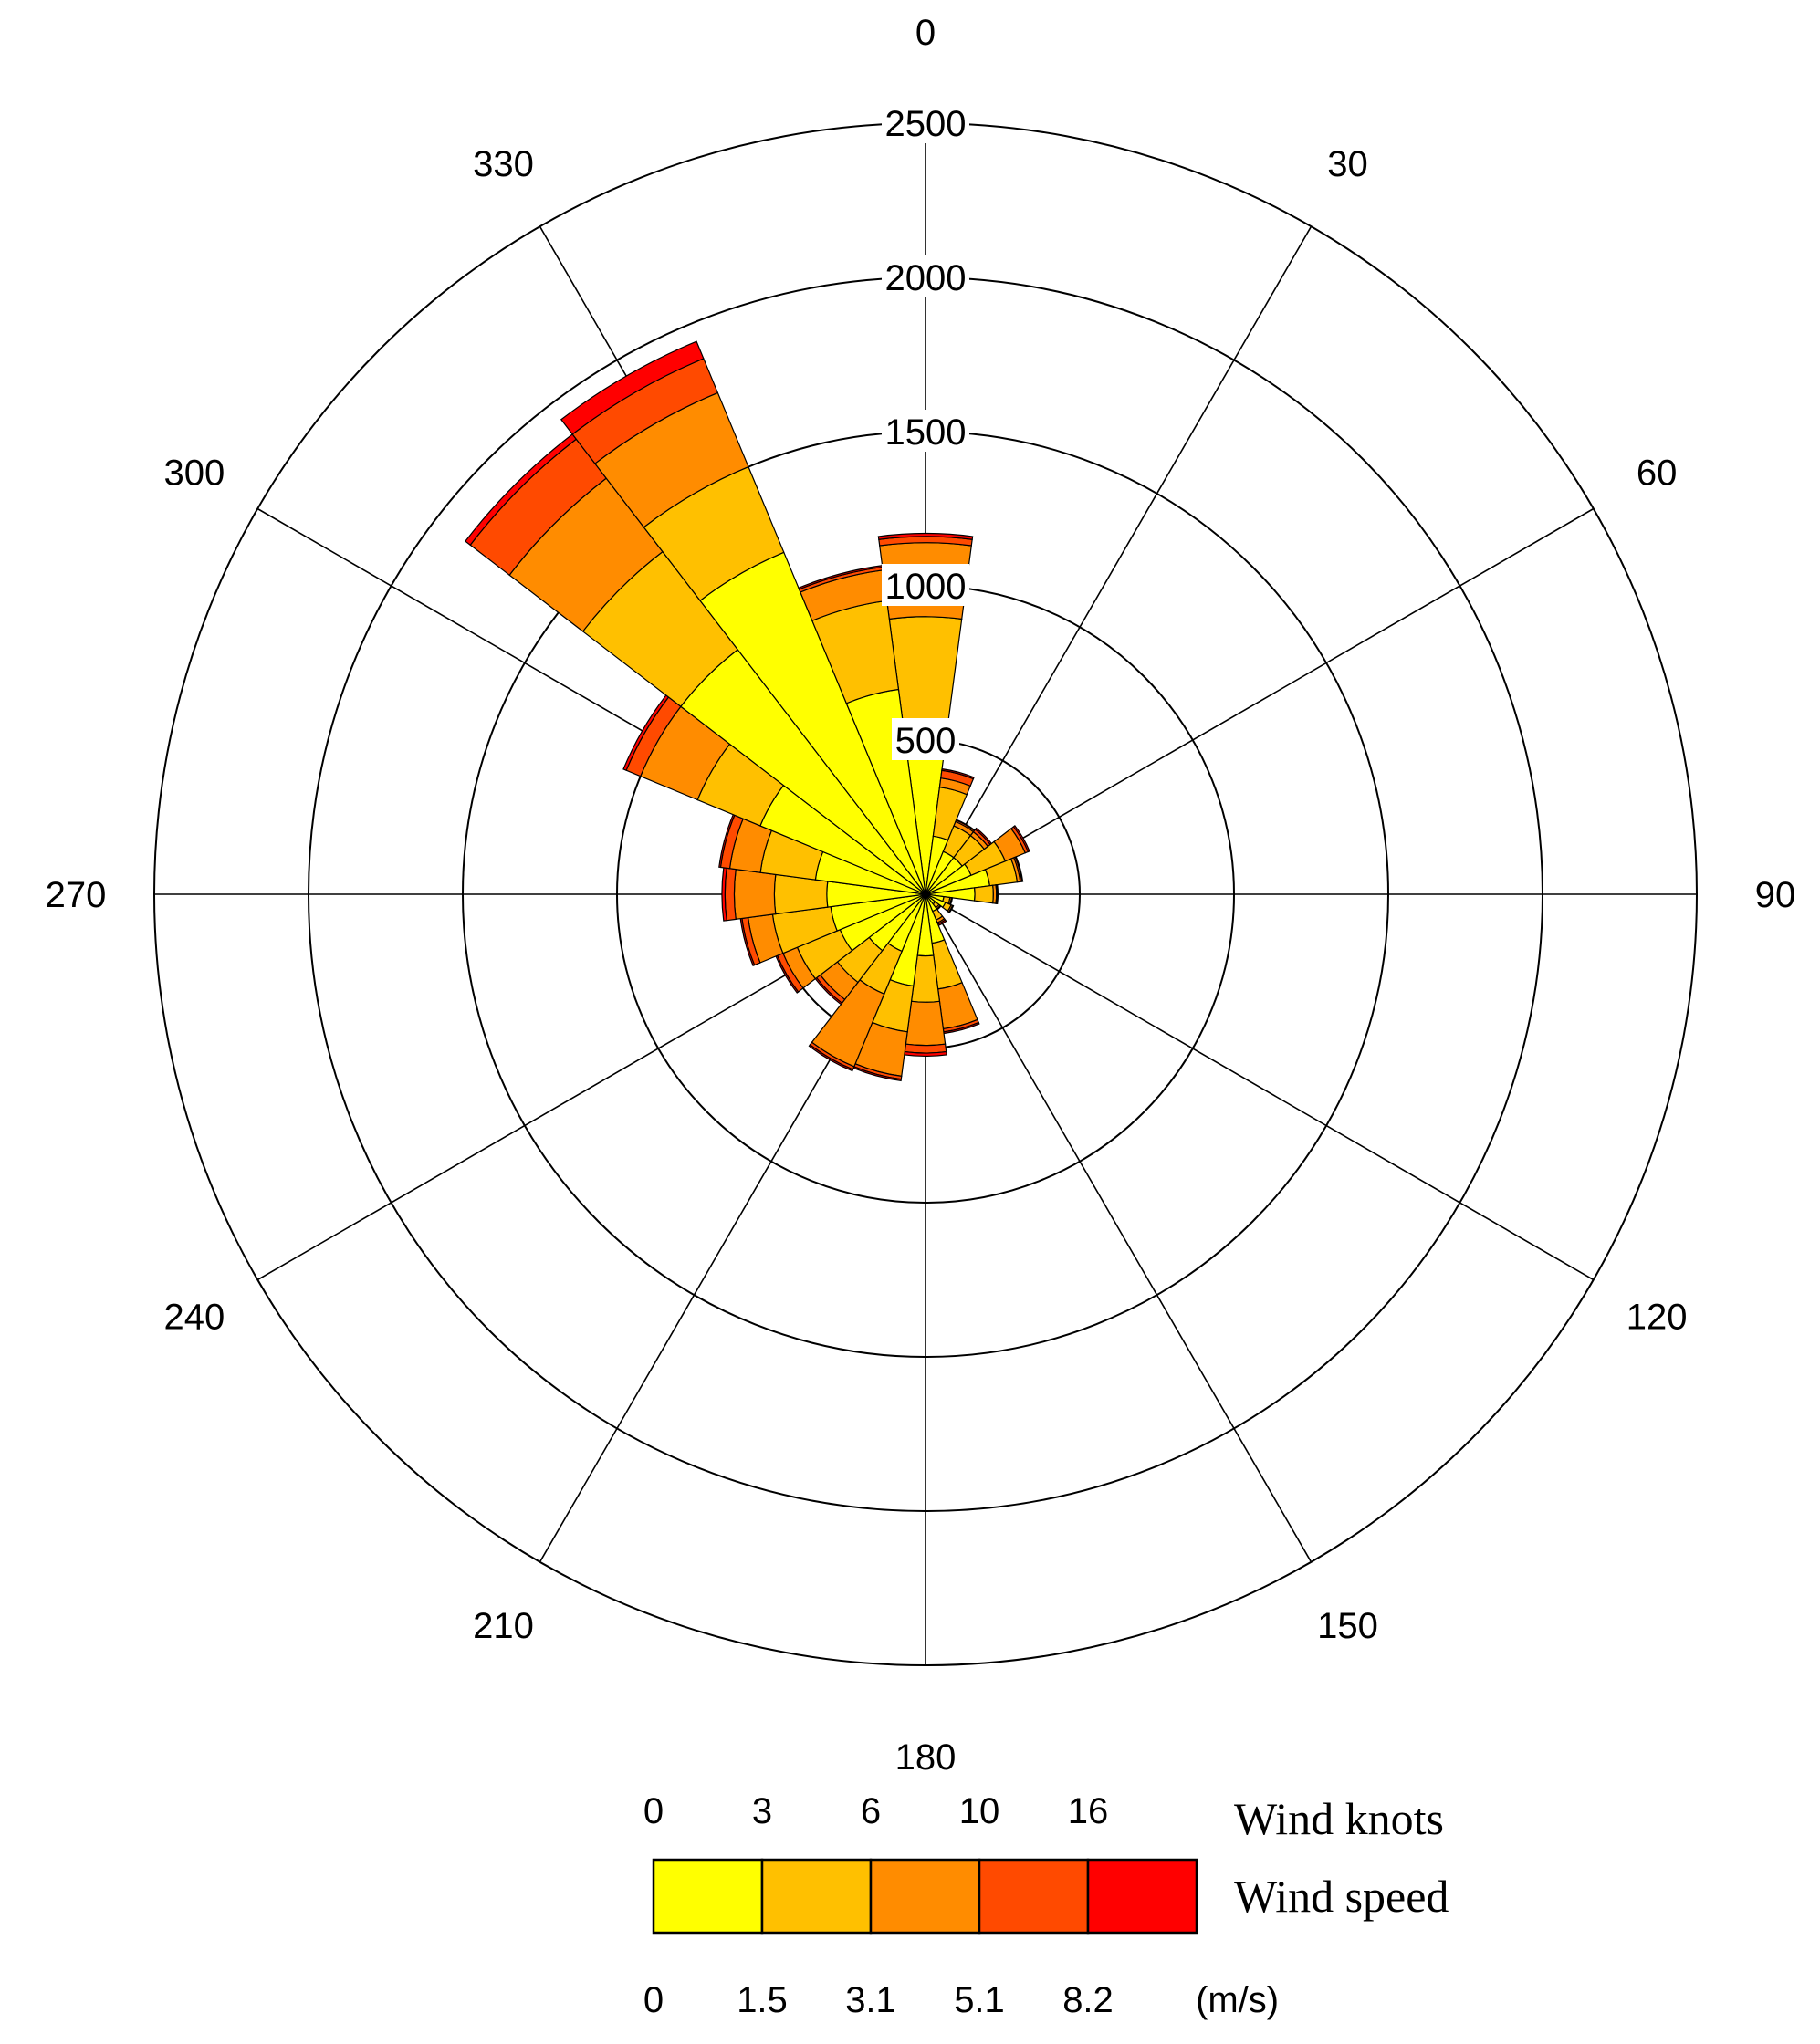 This screenshot has width=1820, height=2044. Describe the element at coordinates (980, 1811) in the screenshot. I see `legend-knots-tick: 10` at that location.